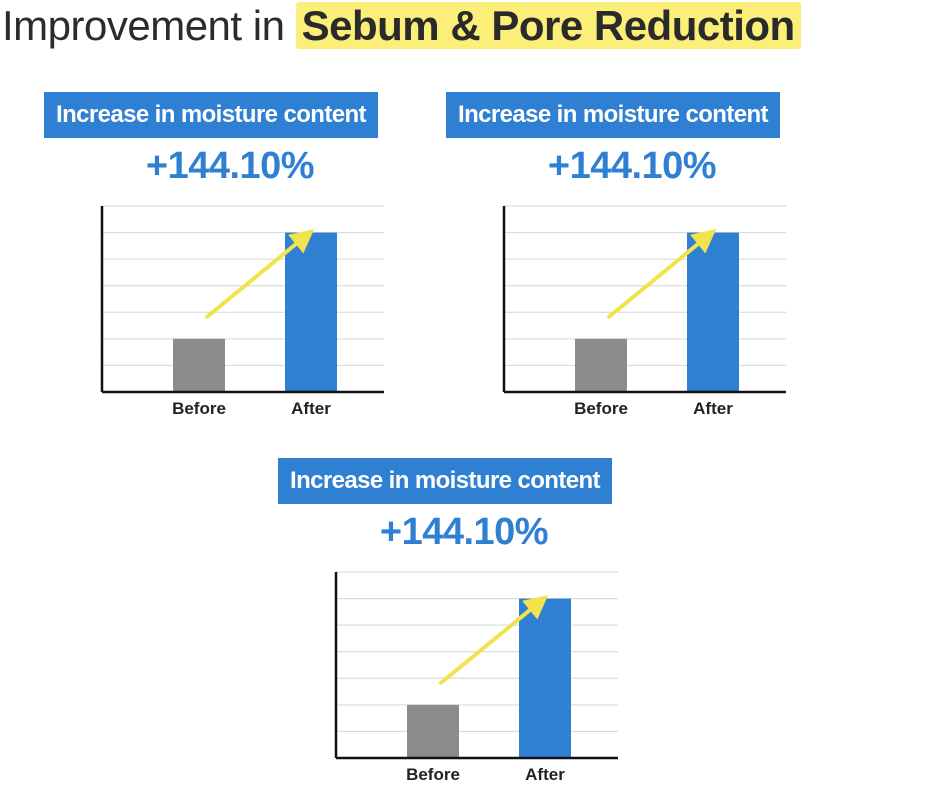  What do you see at coordinates (143, 25) in the screenshot?
I see `page-title-plain: Improvement in` at bounding box center [143, 25].